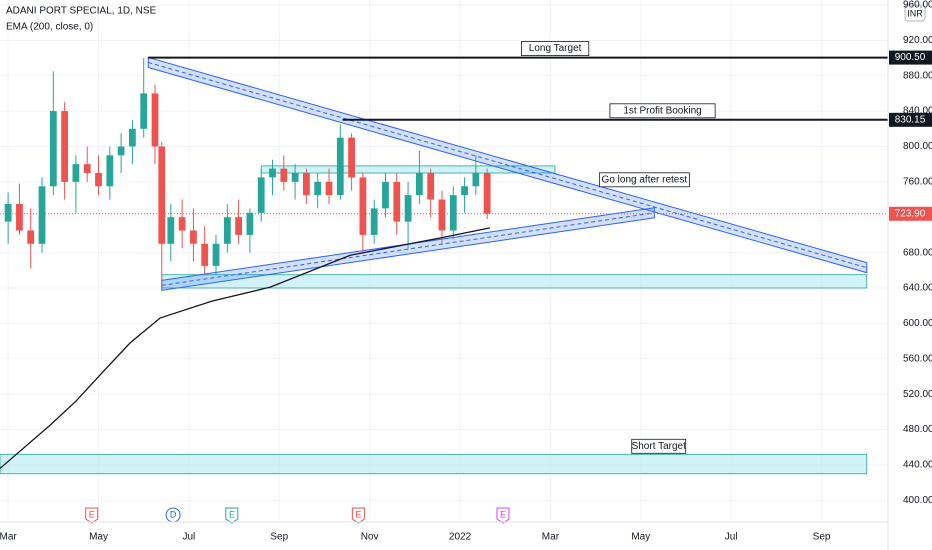 The height and width of the screenshot is (550, 932). Describe the element at coordinates (917, 288) in the screenshot. I see `y-tick-label: 640.00` at that location.